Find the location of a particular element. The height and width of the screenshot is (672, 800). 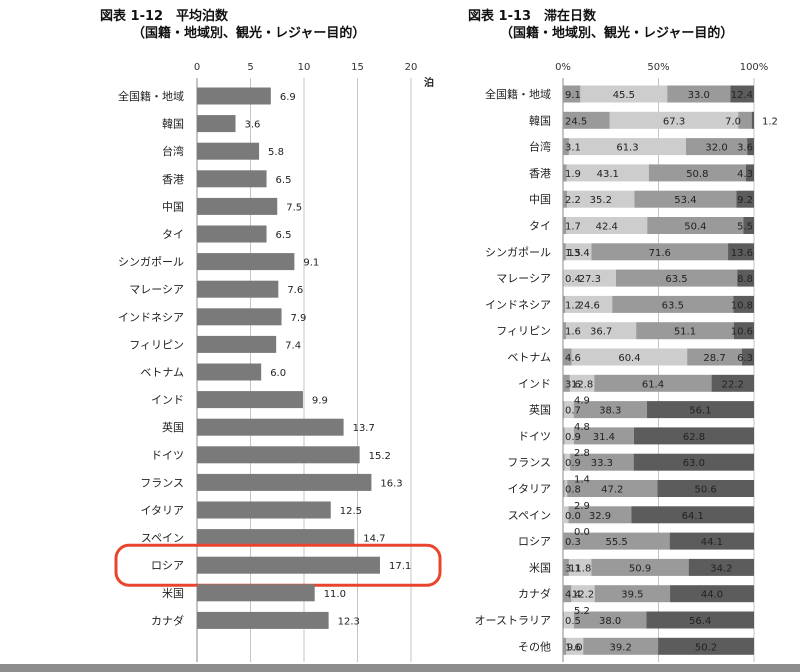

chart-2-value-label: 61.4 is located at coordinates (653, 384).